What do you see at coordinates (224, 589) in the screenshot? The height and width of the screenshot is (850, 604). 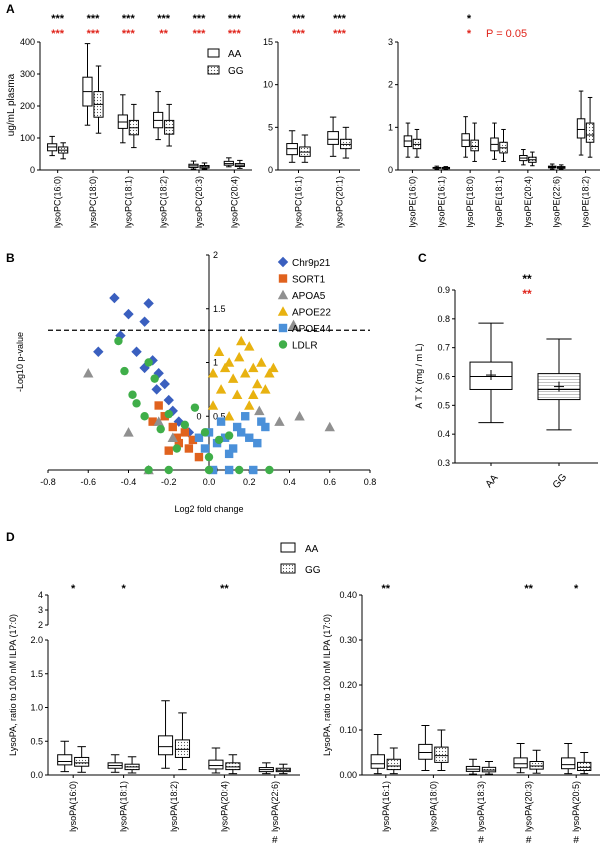 I see `d1-sig: **` at bounding box center [224, 589].